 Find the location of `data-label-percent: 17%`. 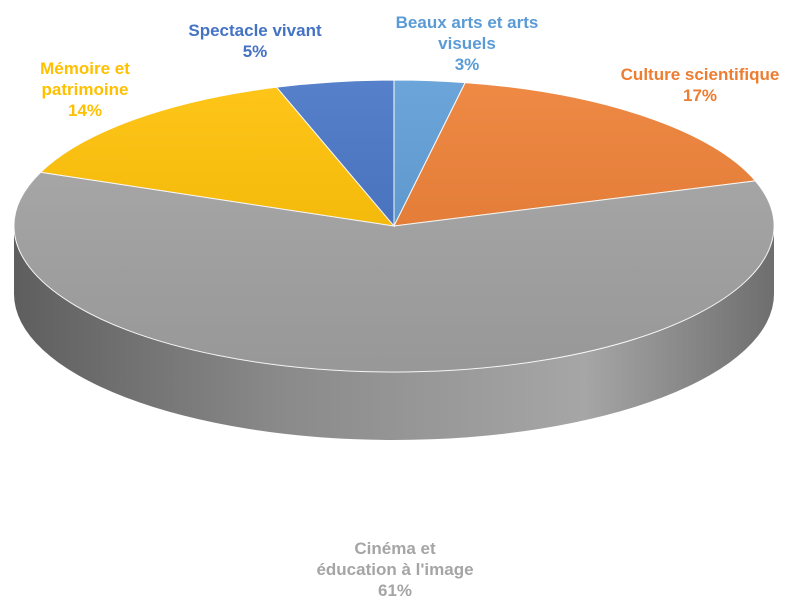

data-label-percent: 17% is located at coordinates (700, 95).